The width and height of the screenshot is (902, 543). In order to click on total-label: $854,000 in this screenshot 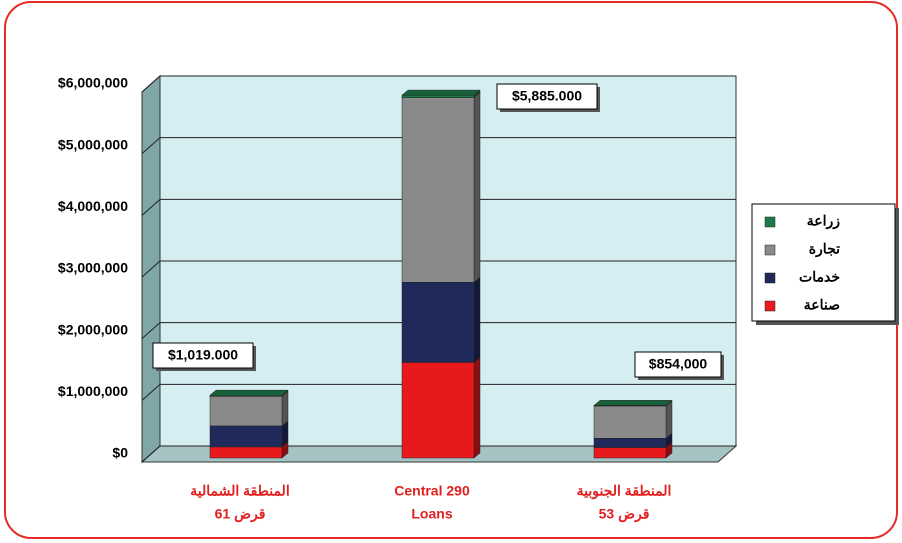, I will do `click(678, 364)`.